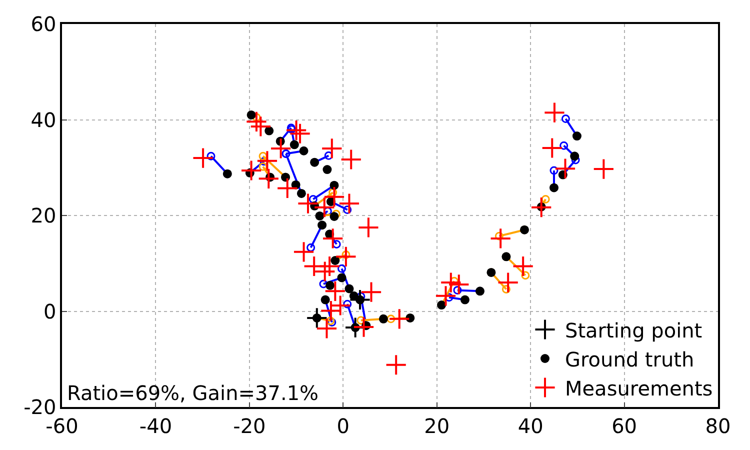  Describe the element at coordinates (50, 311) in the screenshot. I see `y-tick-label: 0` at that location.